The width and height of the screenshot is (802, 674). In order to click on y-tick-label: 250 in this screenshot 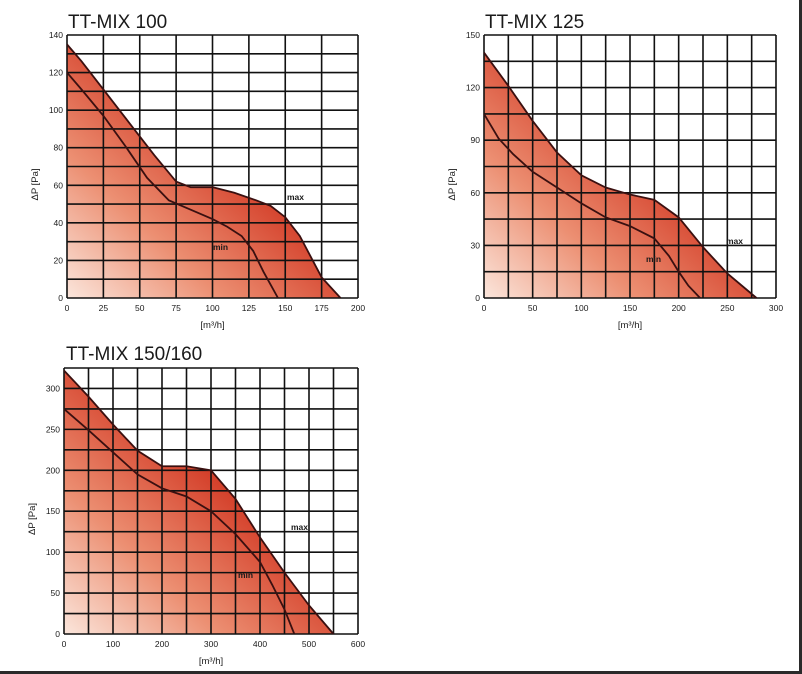, I will do `click(53, 429)`.